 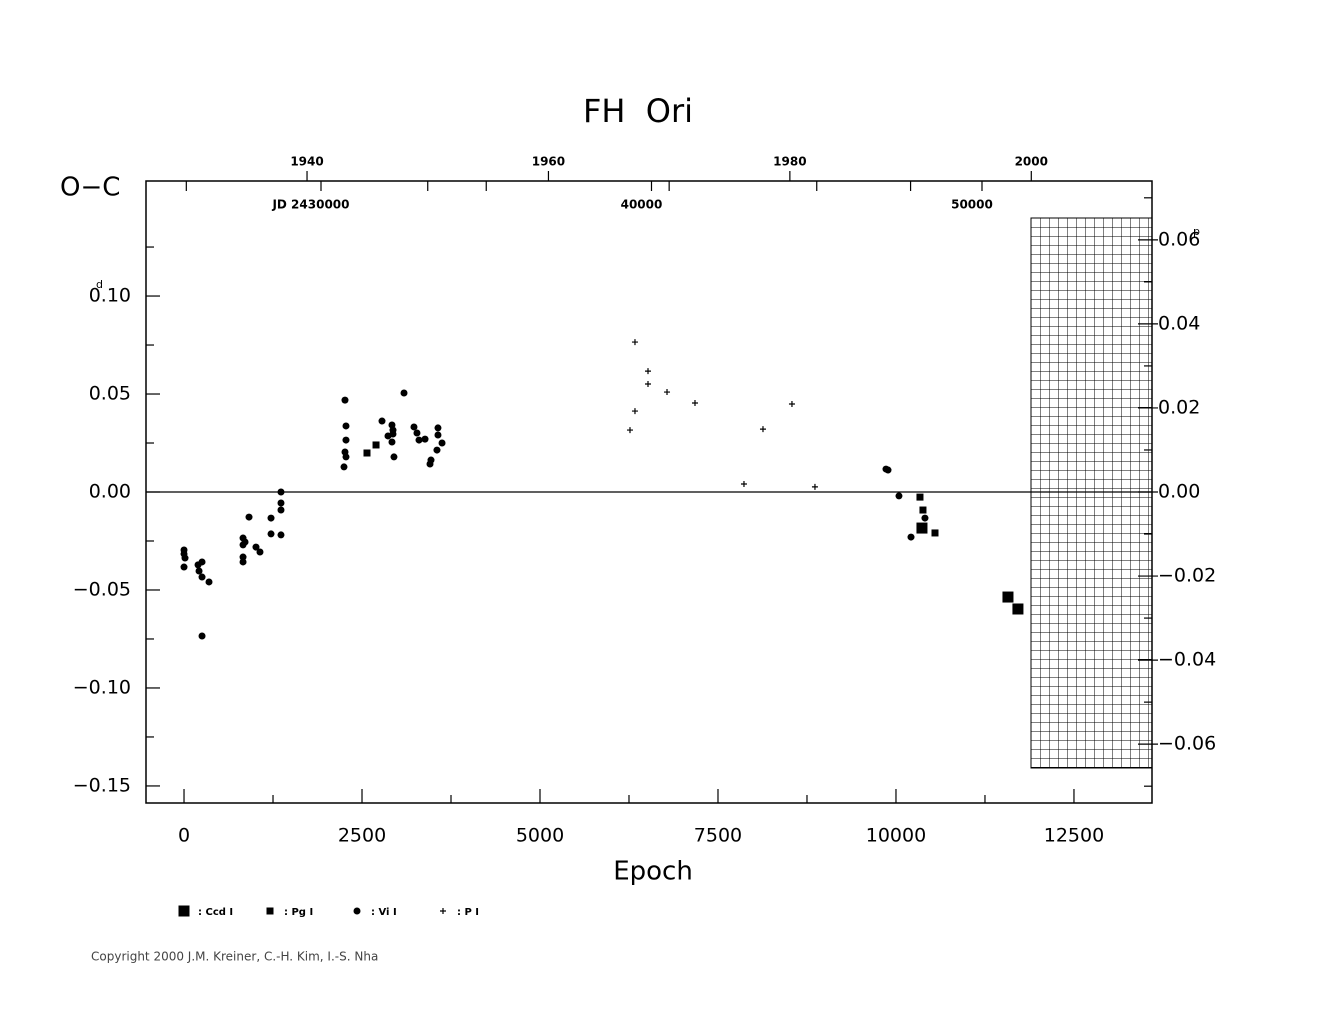 I want to click on y2-unit: p, so click(x=1196, y=231).